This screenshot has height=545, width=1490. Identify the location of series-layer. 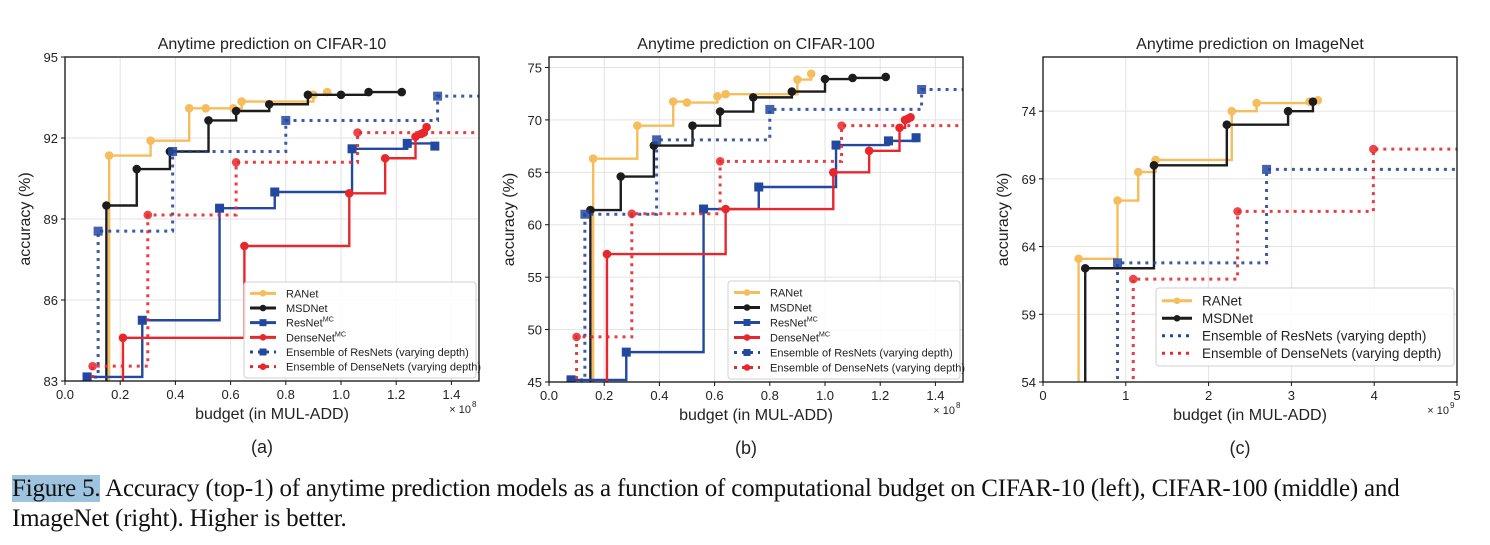
(280, 234).